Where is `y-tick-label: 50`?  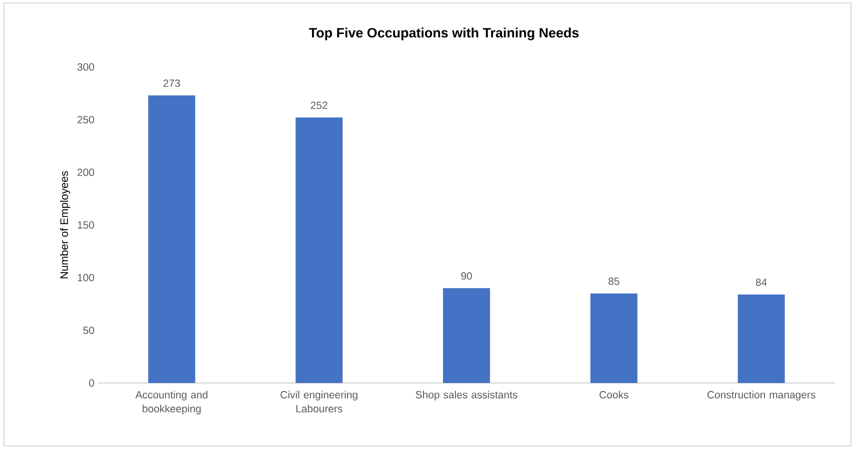 y-tick-label: 50 is located at coordinates (88, 330).